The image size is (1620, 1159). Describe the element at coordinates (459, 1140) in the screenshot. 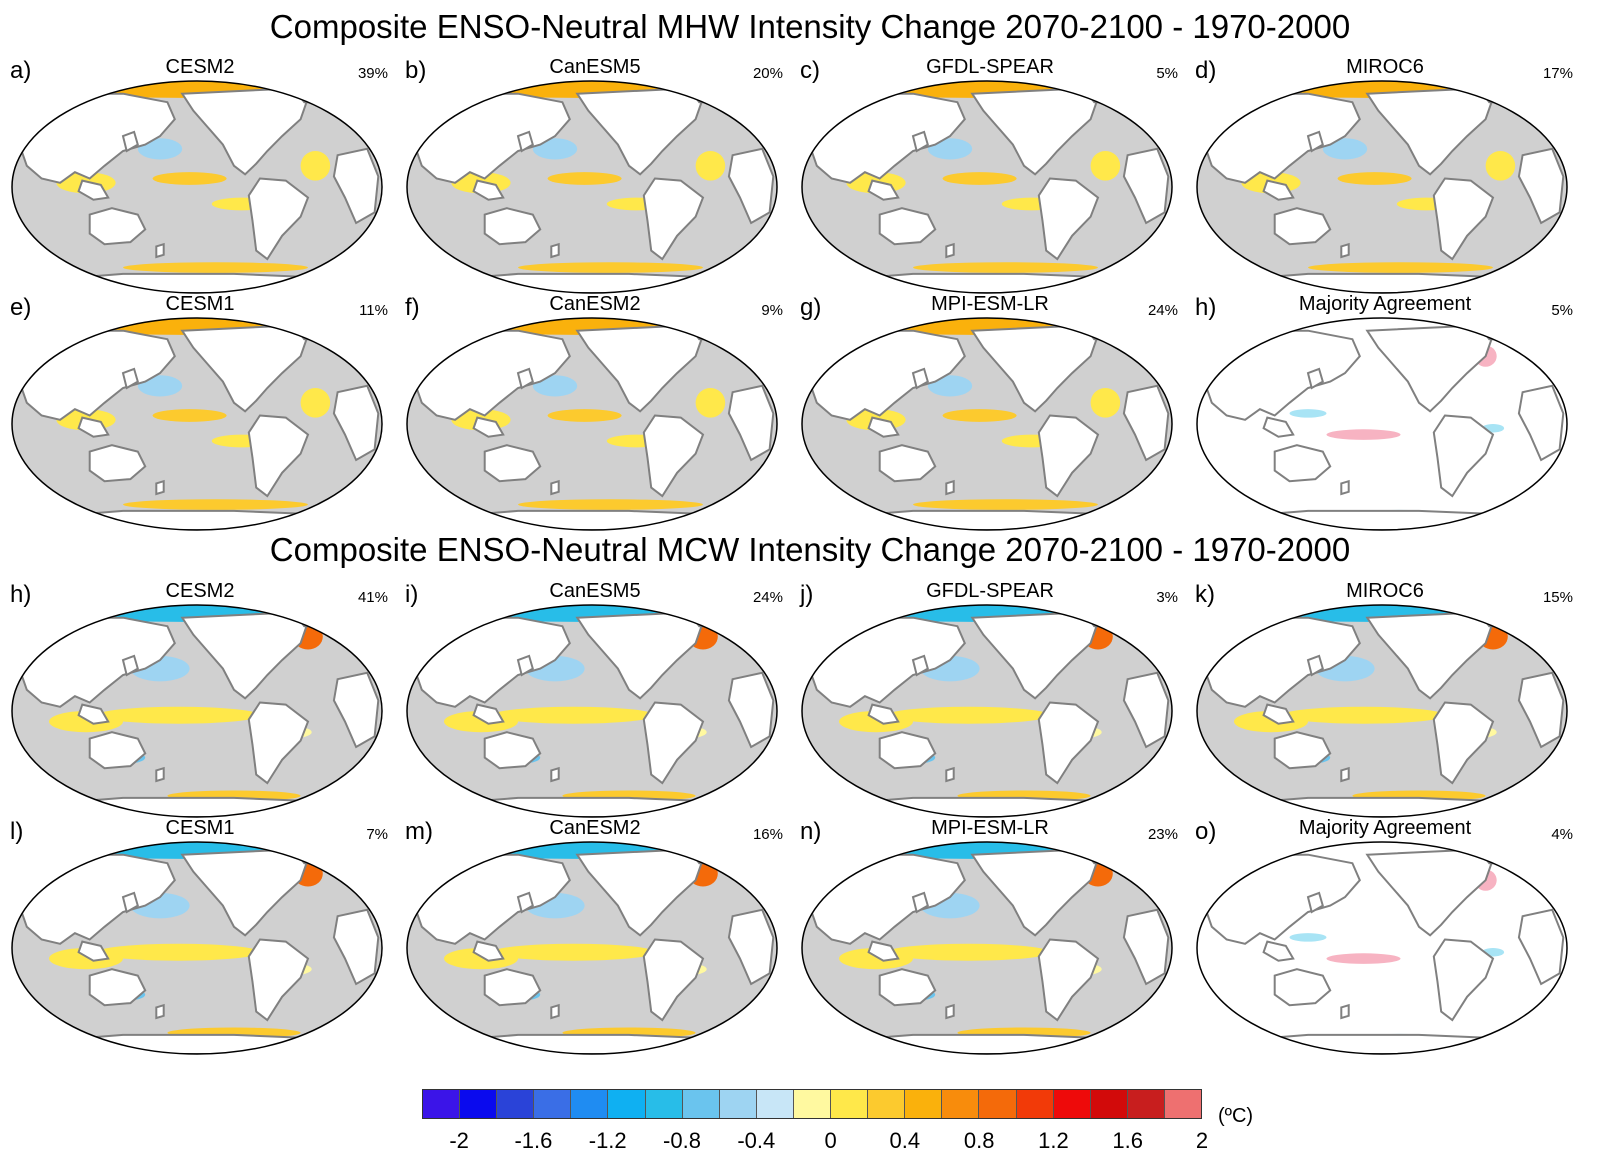

I see `colorbar-tick-label: -2` at that location.